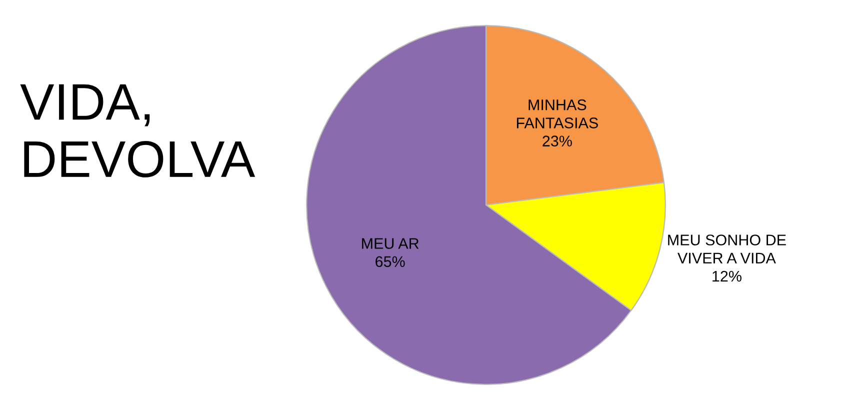 Image resolution: width=845 pixels, height=398 pixels. Describe the element at coordinates (390, 262) in the screenshot. I see `data-label: 65%` at that location.